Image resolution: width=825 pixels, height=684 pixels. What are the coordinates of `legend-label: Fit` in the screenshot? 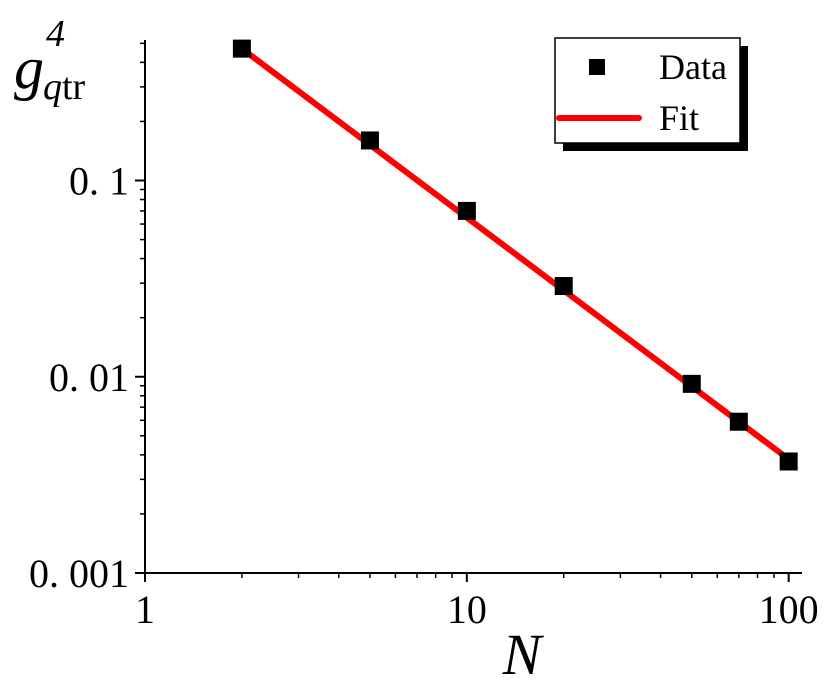 It's located at (679, 118).